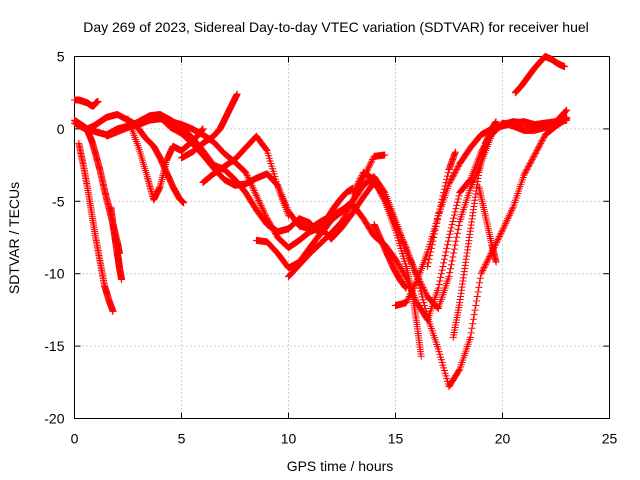 Image resolution: width=640 pixels, height=480 pixels. Describe the element at coordinates (54, 419) in the screenshot. I see `y-tick-label: -20` at that location.